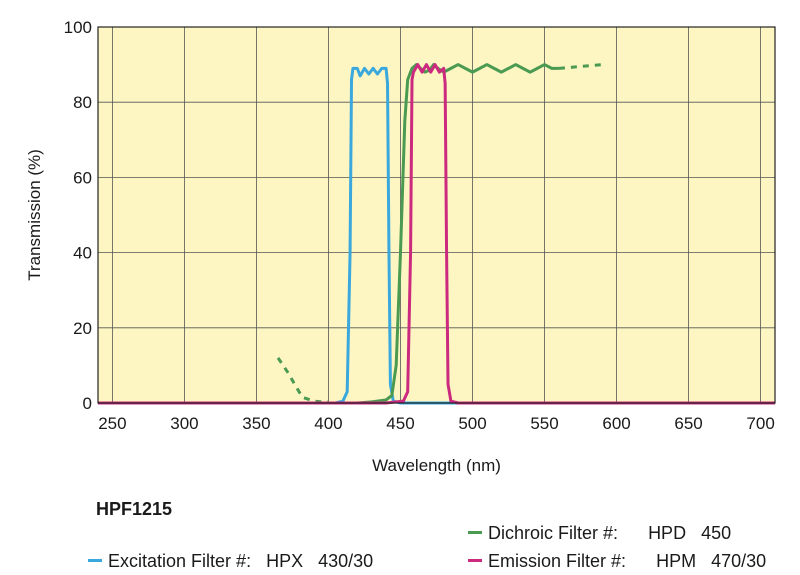 The height and width of the screenshot is (575, 800). Describe the element at coordinates (557, 561) in the screenshot. I see `legend-label: Emission Filter #:` at that location.